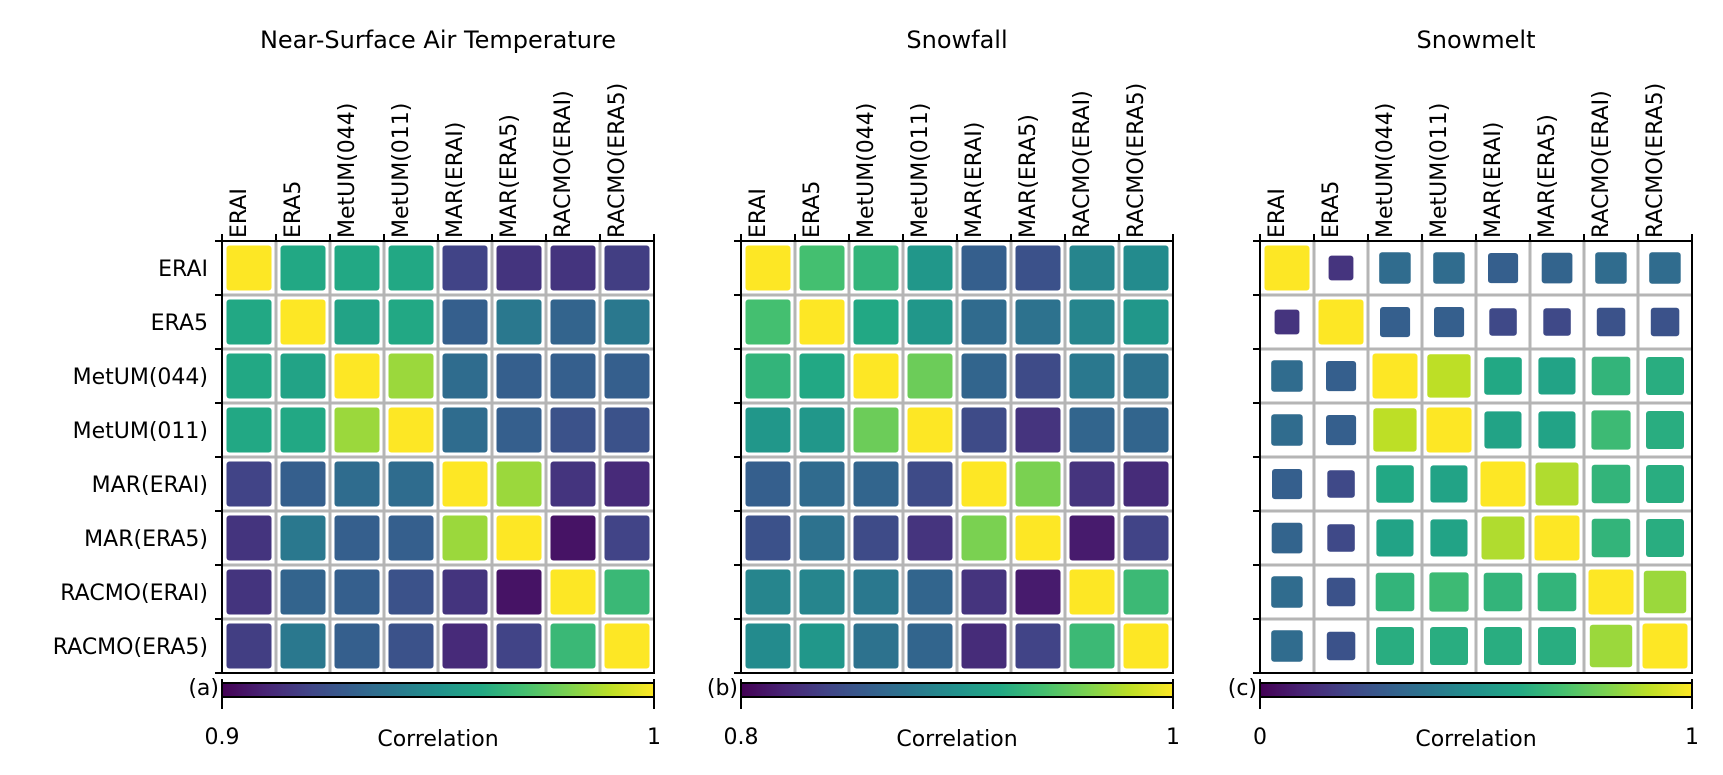 This screenshot has width=1723, height=775. What do you see at coordinates (140, 431) in the screenshot?
I see `row-label: MetUM(011)` at bounding box center [140, 431].